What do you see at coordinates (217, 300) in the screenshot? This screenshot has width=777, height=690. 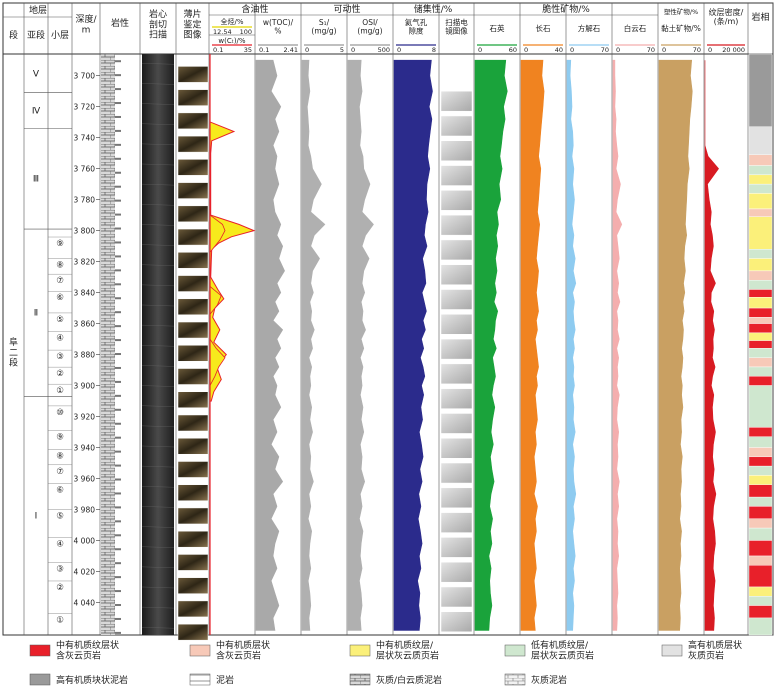 I see `oil-c1-curve` at bounding box center [217, 300].